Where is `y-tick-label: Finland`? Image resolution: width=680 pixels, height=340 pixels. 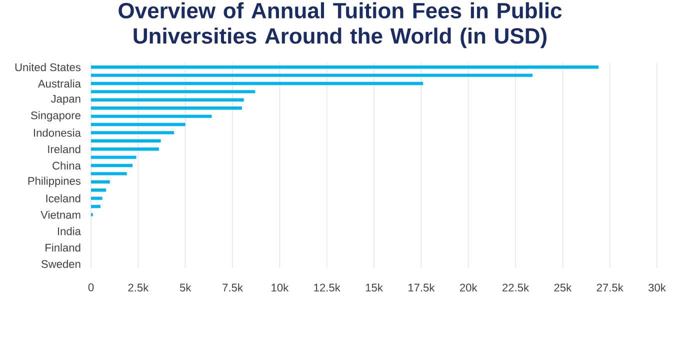 y-tick-label: Finland is located at coordinates (63, 247).